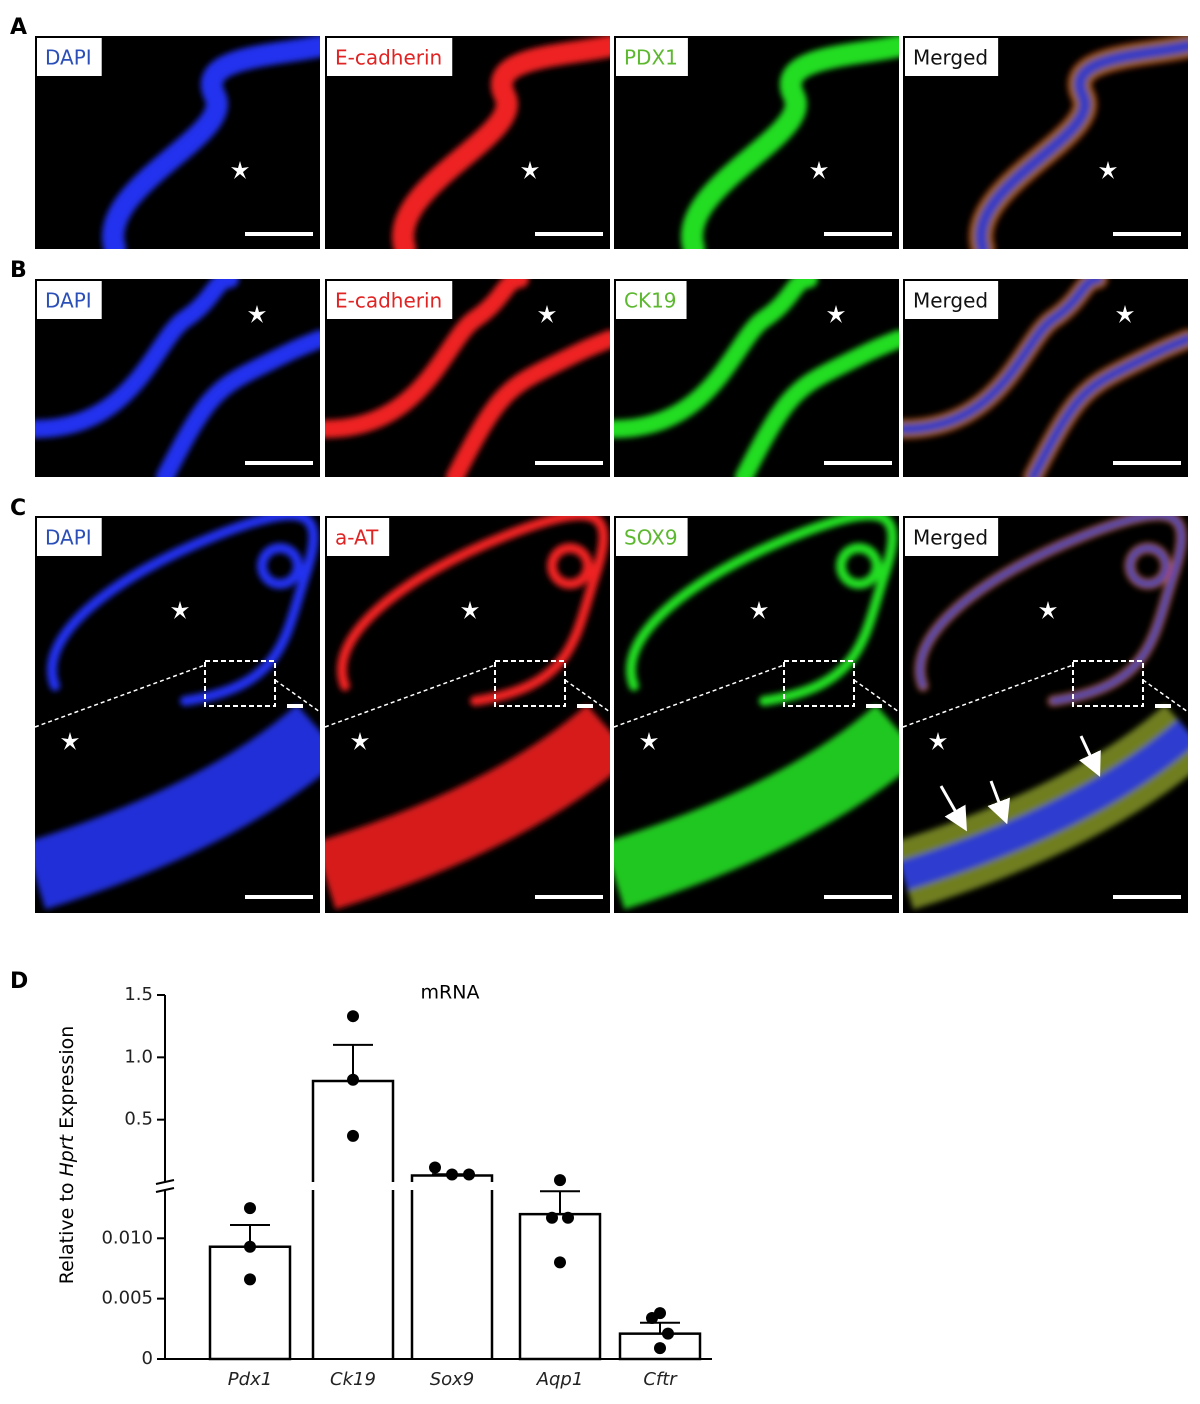 The image size is (1200, 1404). What do you see at coordinates (127, 1237) in the screenshot?
I see `y-tick-label: 0.010` at bounding box center [127, 1237].